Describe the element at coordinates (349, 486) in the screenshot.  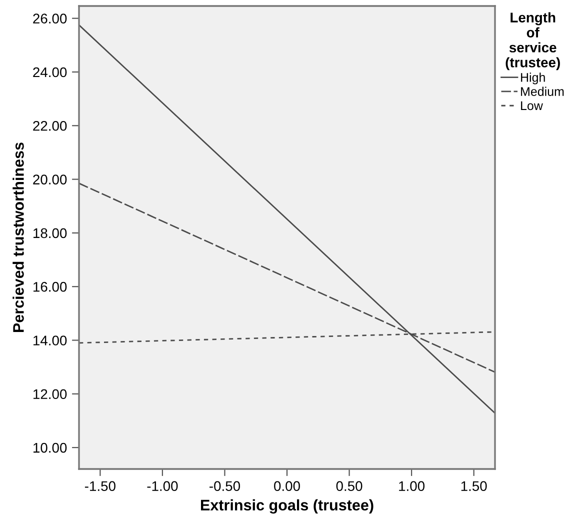
I see `x-tick-label: 0.50` at that location.